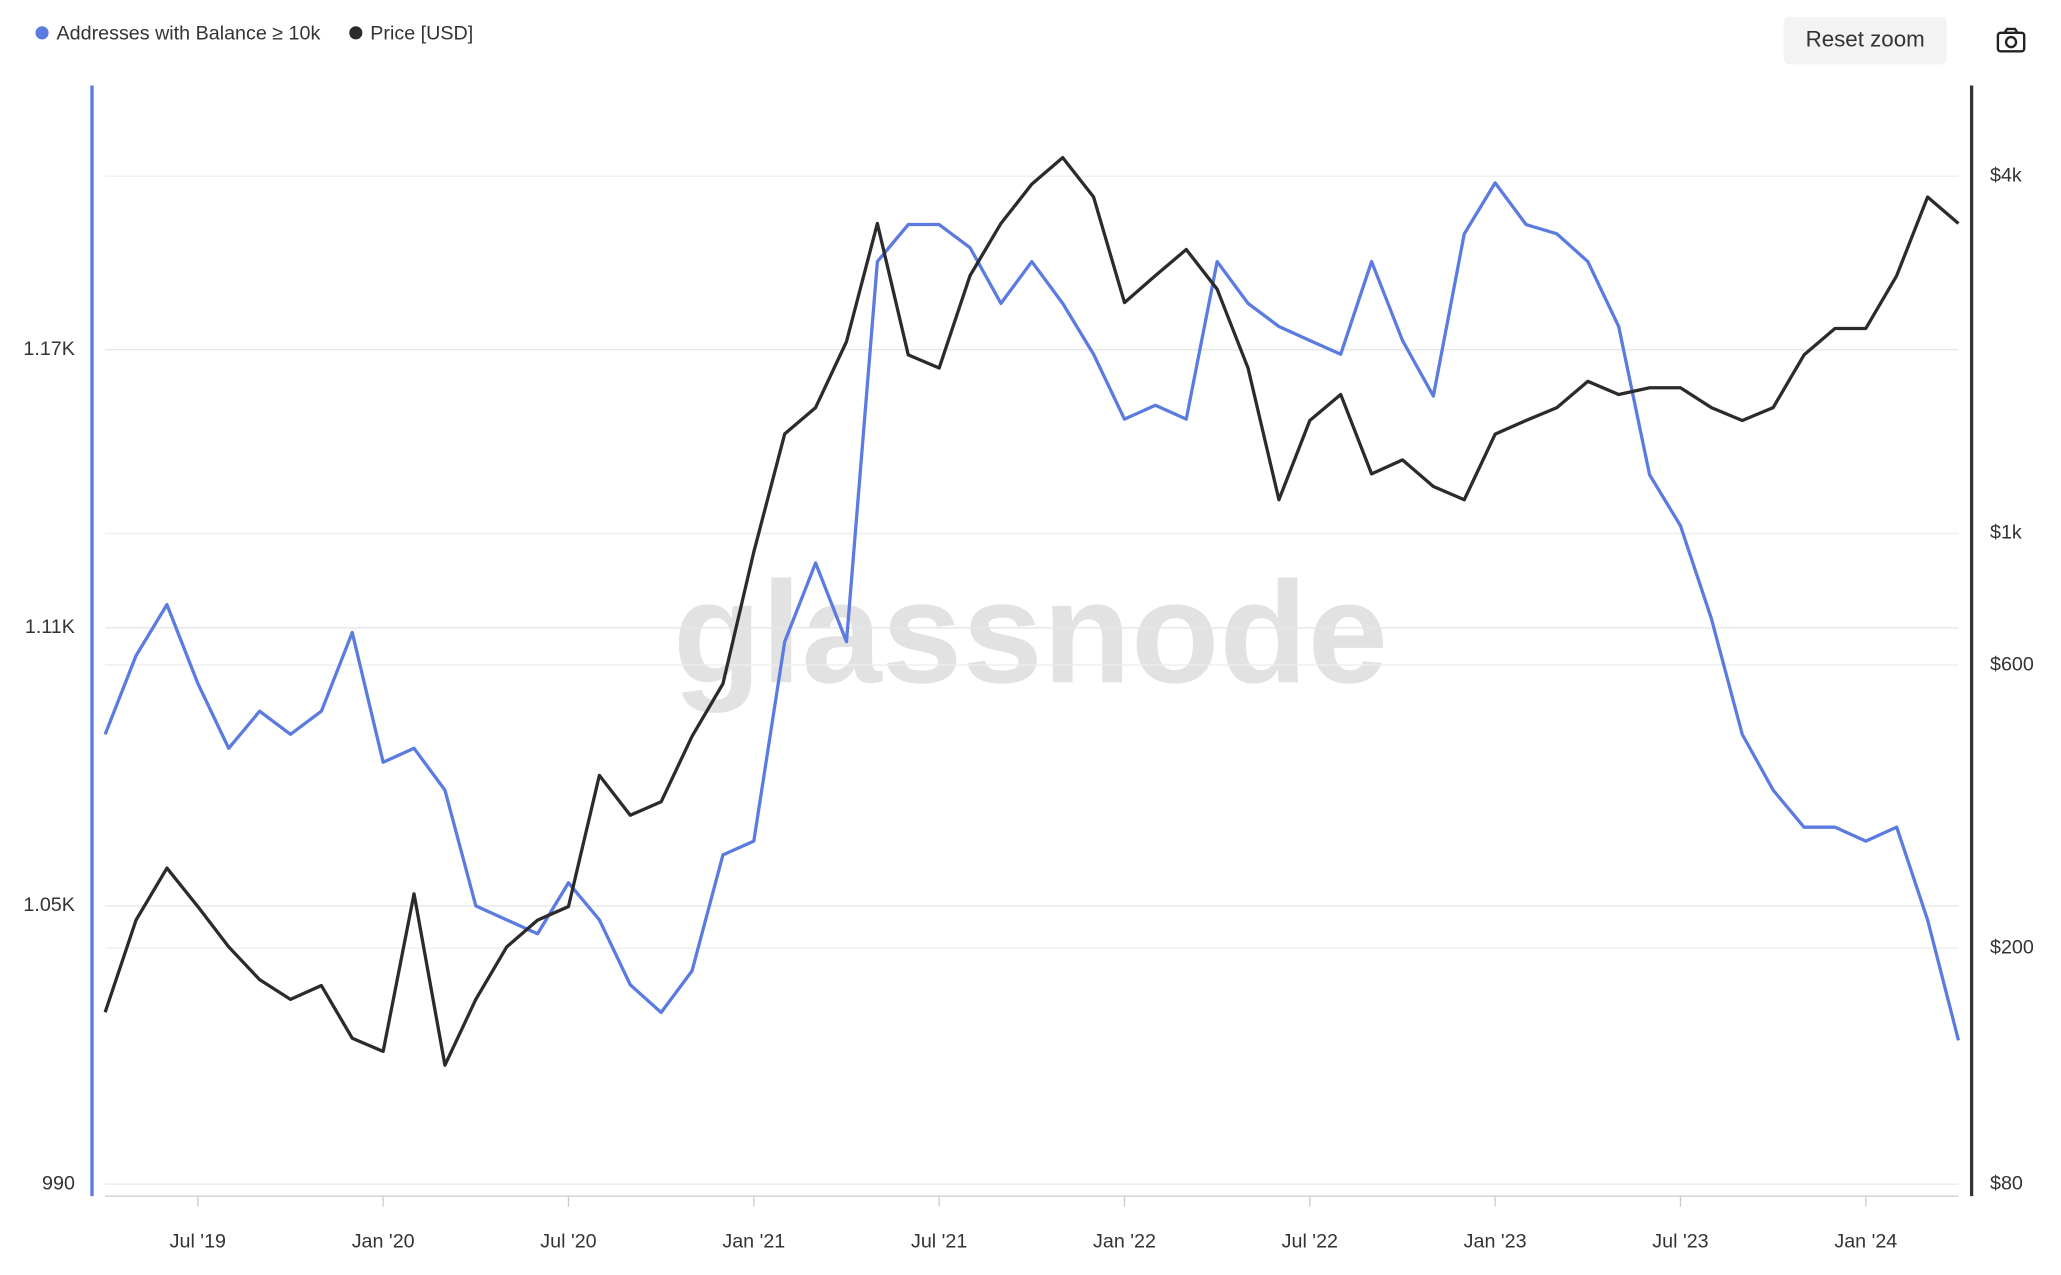 The image size is (2061, 1275). I want to click on x-tick-label: Jul '23, so click(1680, 1241).